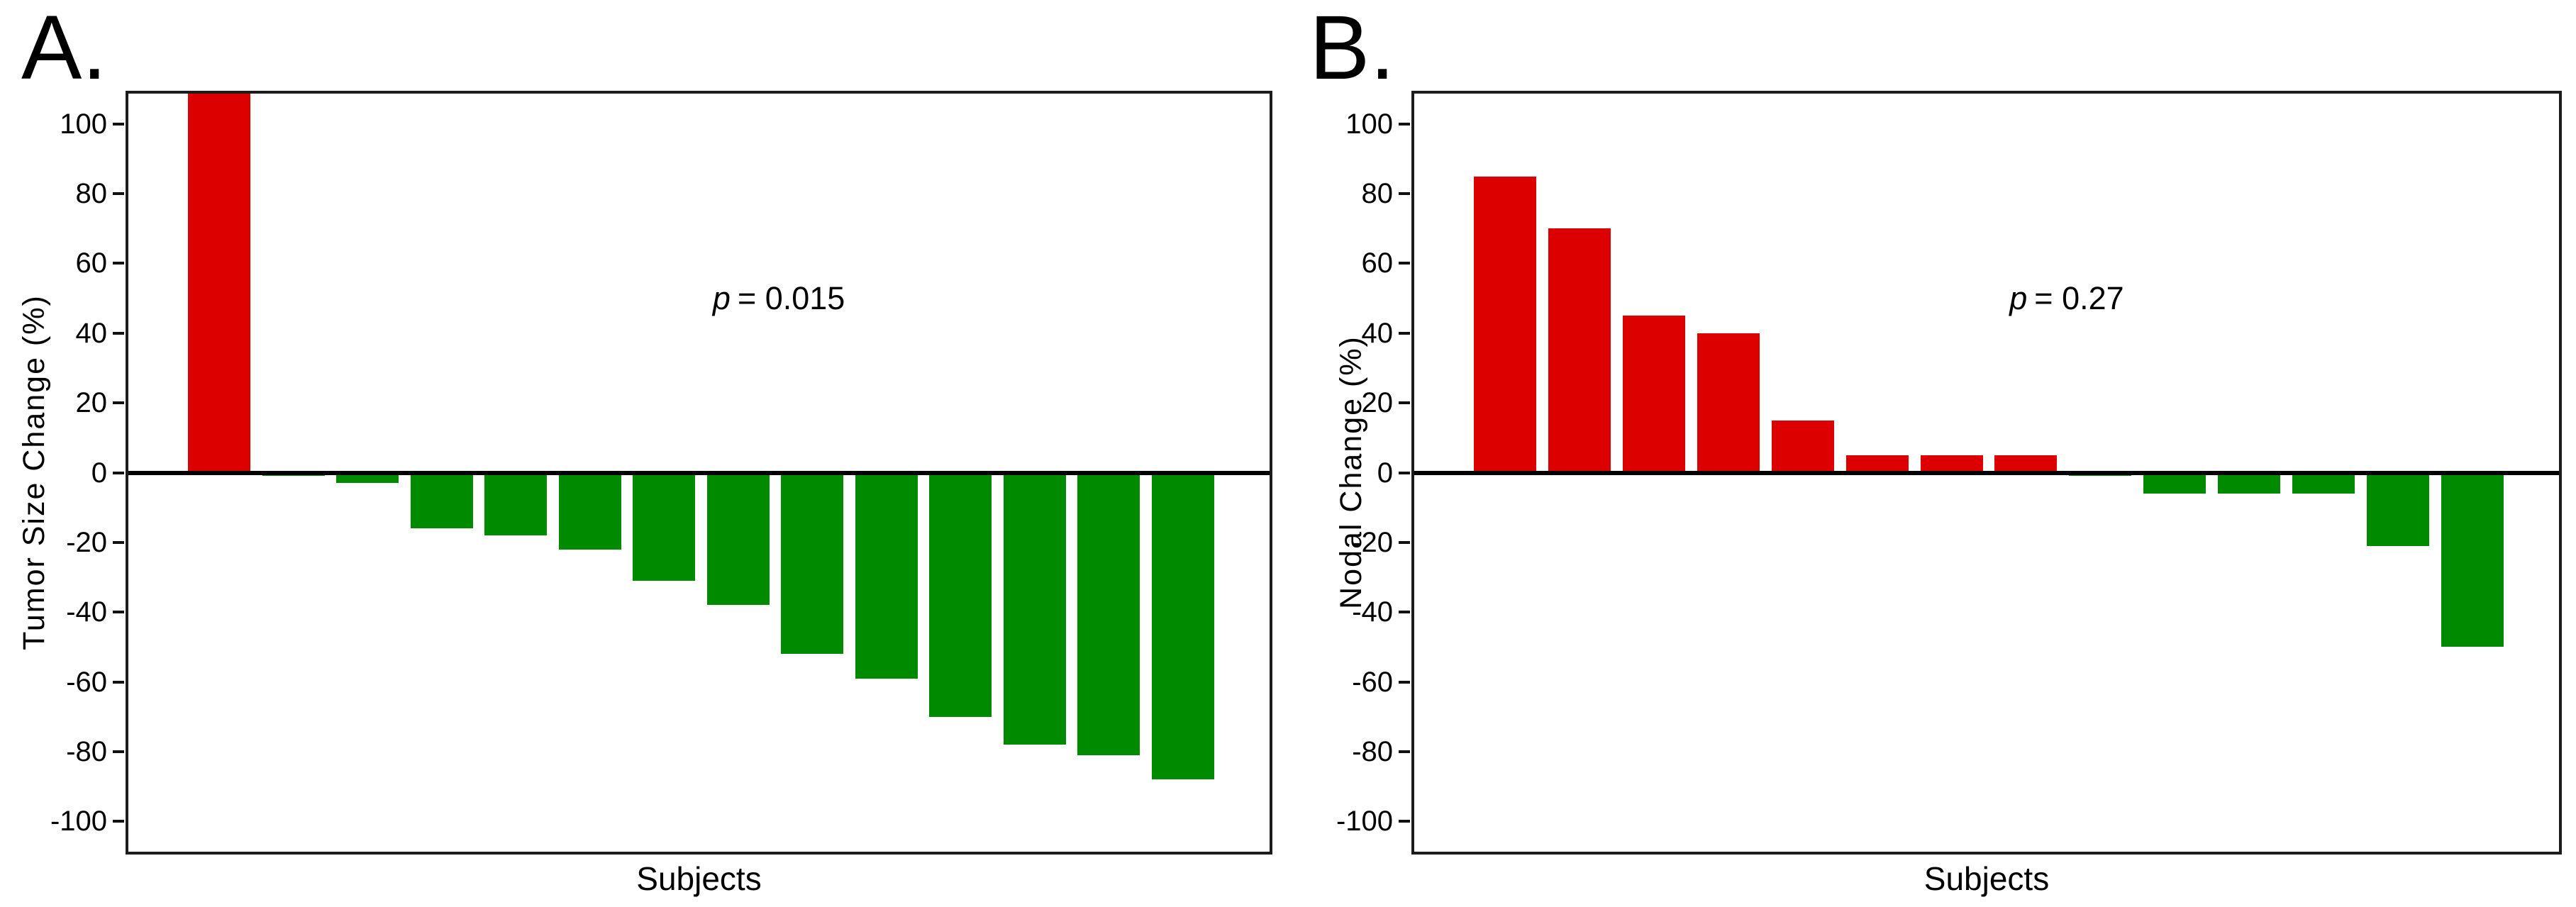  I want to click on y-axis-title-tumor-size-change: Tumor Size Change (%), so click(34, 472).